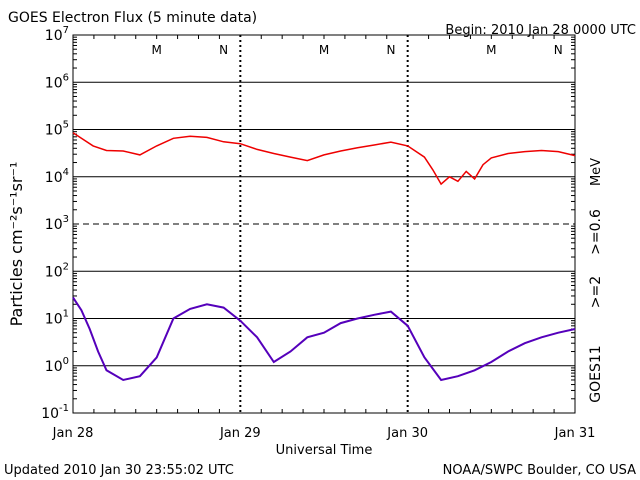 The width and height of the screenshot is (640, 480). I want to click on high-energy-label: >=0.6, so click(596, 232).